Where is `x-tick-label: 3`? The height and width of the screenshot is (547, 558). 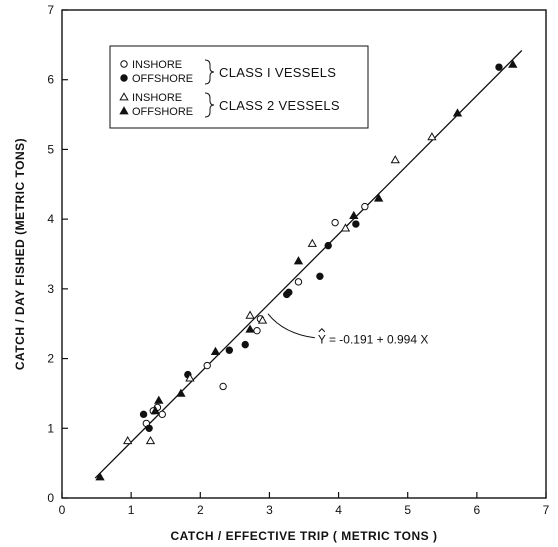
x-tick-label: 3 is located at coordinates (269, 510).